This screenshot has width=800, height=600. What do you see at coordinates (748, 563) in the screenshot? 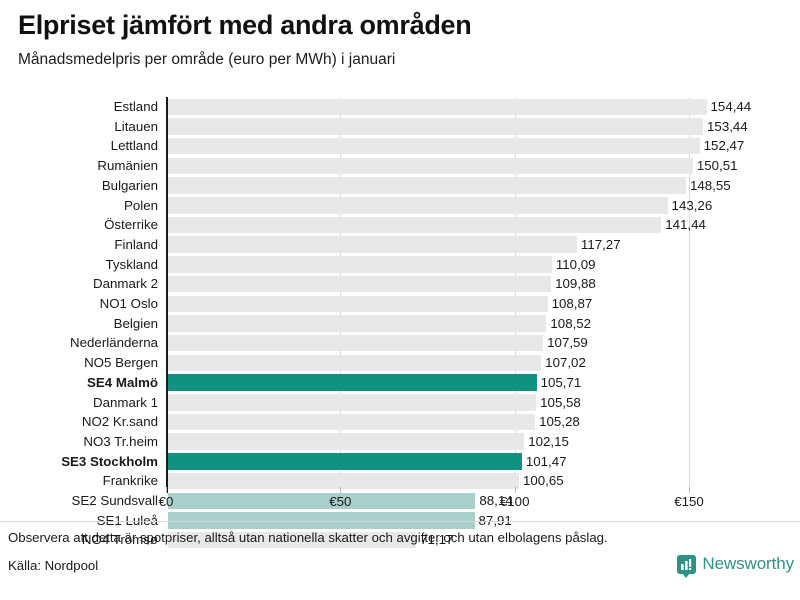
I see `brand-name: Newsworthy` at bounding box center [748, 563].